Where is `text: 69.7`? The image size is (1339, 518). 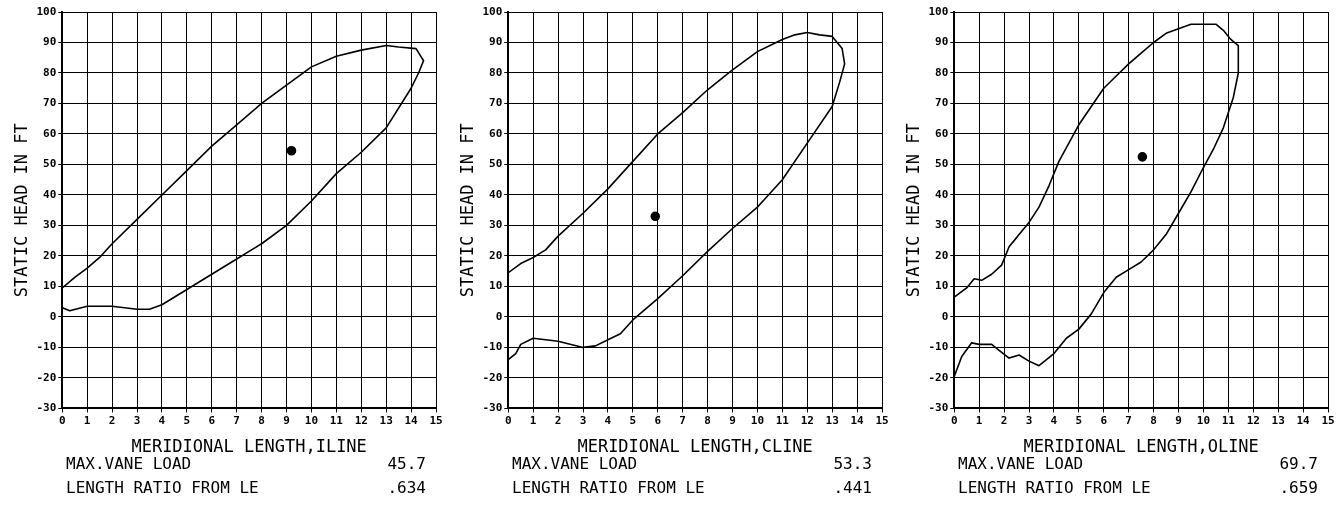
text: 69.7 is located at coordinates (1298, 464).